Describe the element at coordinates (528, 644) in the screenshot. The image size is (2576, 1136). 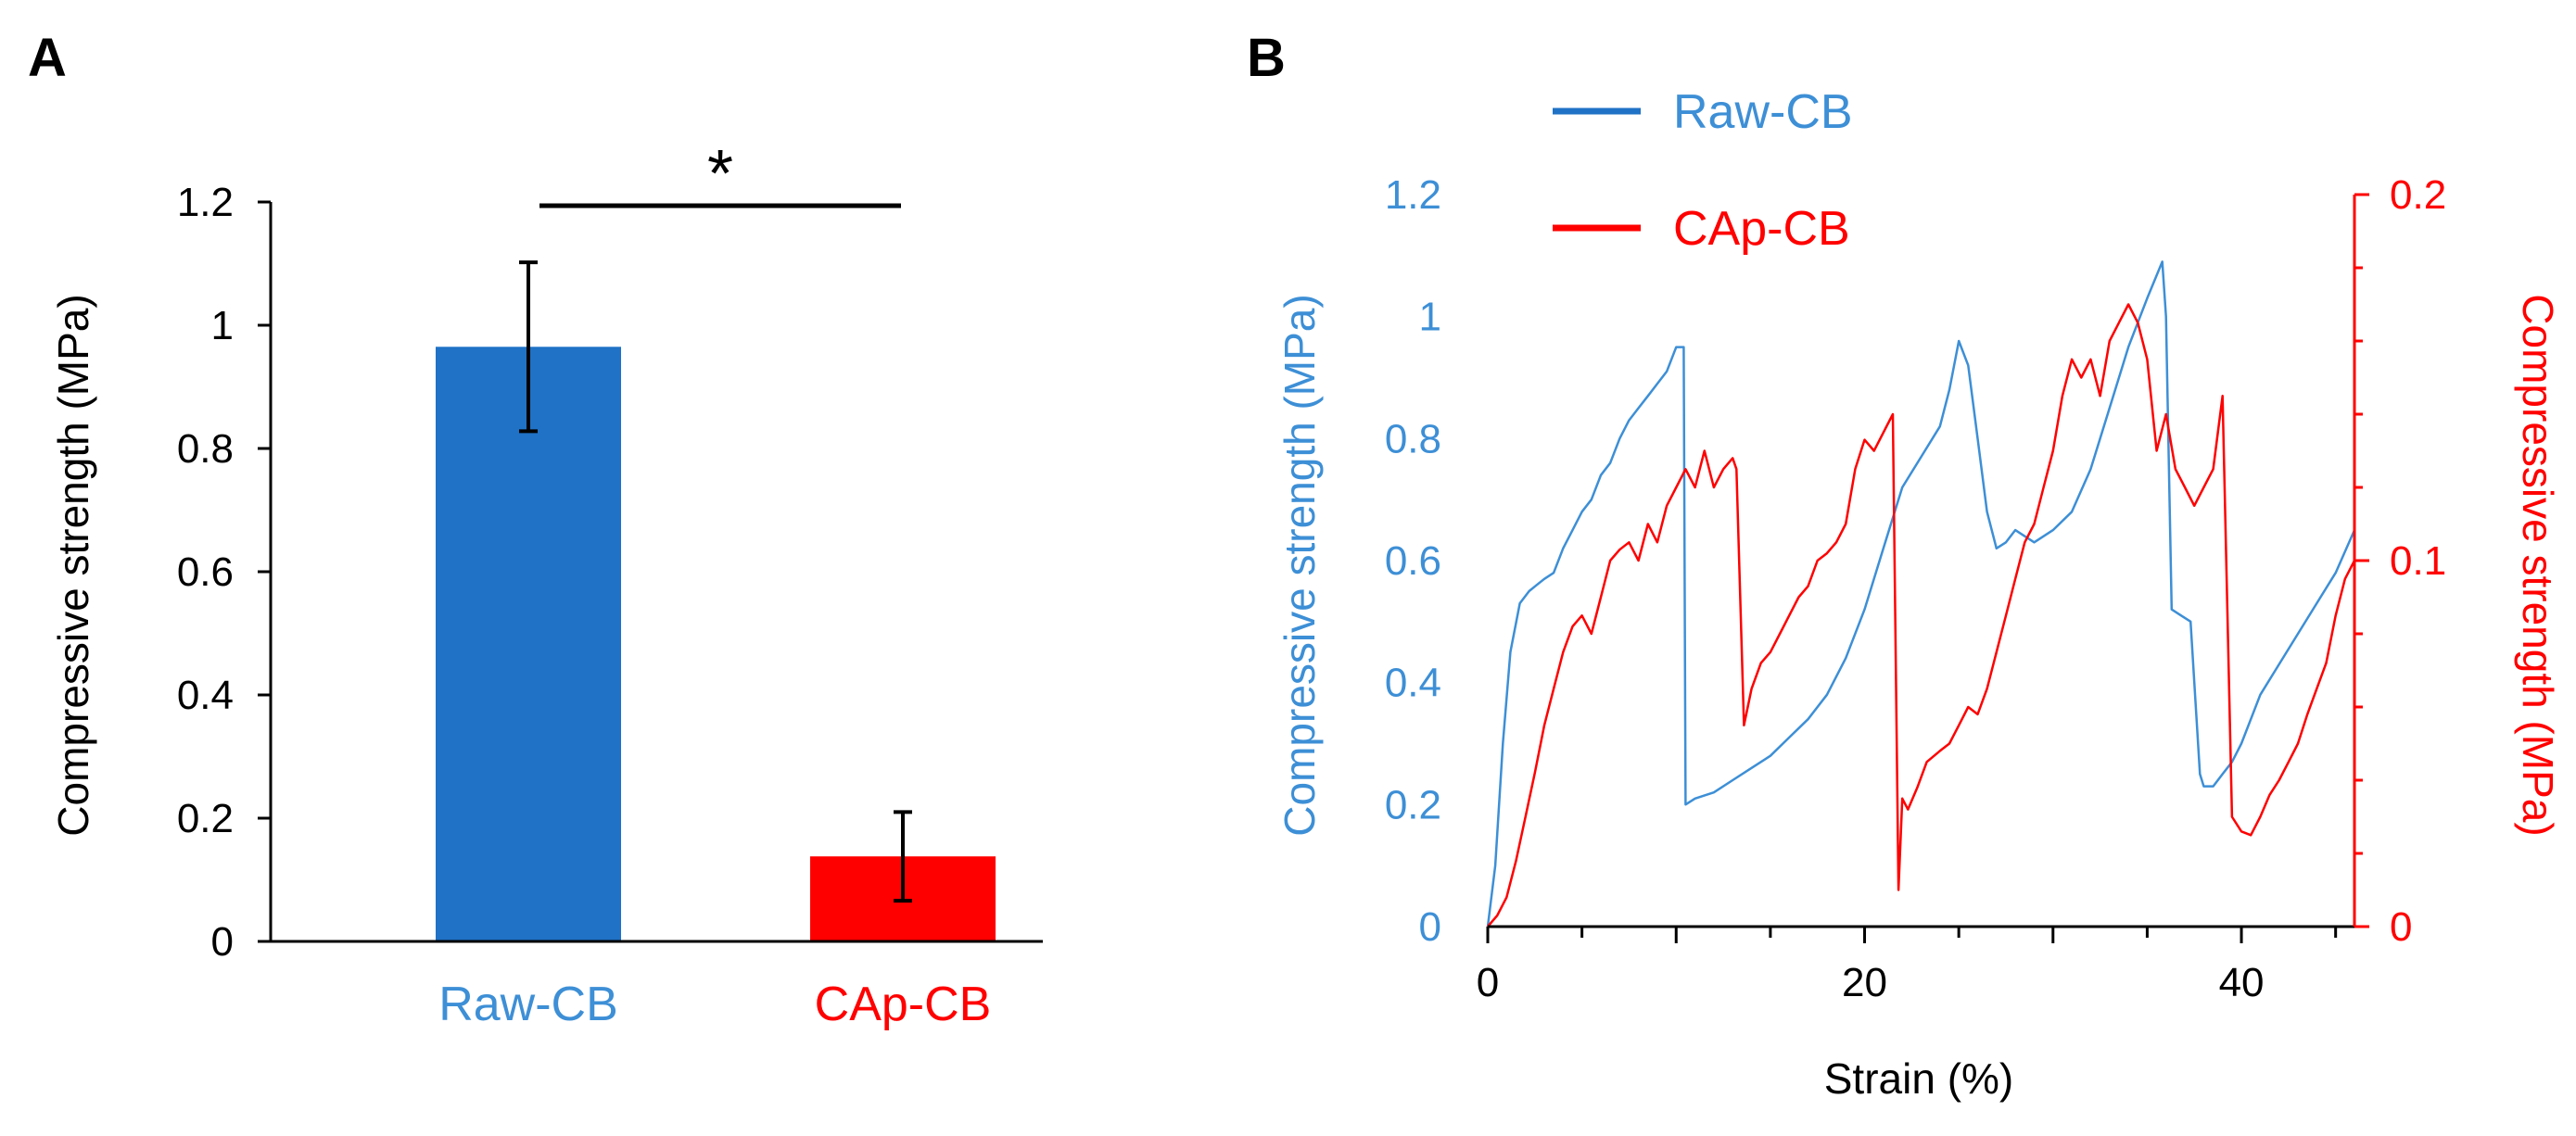
I see `bar-raw-cb` at that location.